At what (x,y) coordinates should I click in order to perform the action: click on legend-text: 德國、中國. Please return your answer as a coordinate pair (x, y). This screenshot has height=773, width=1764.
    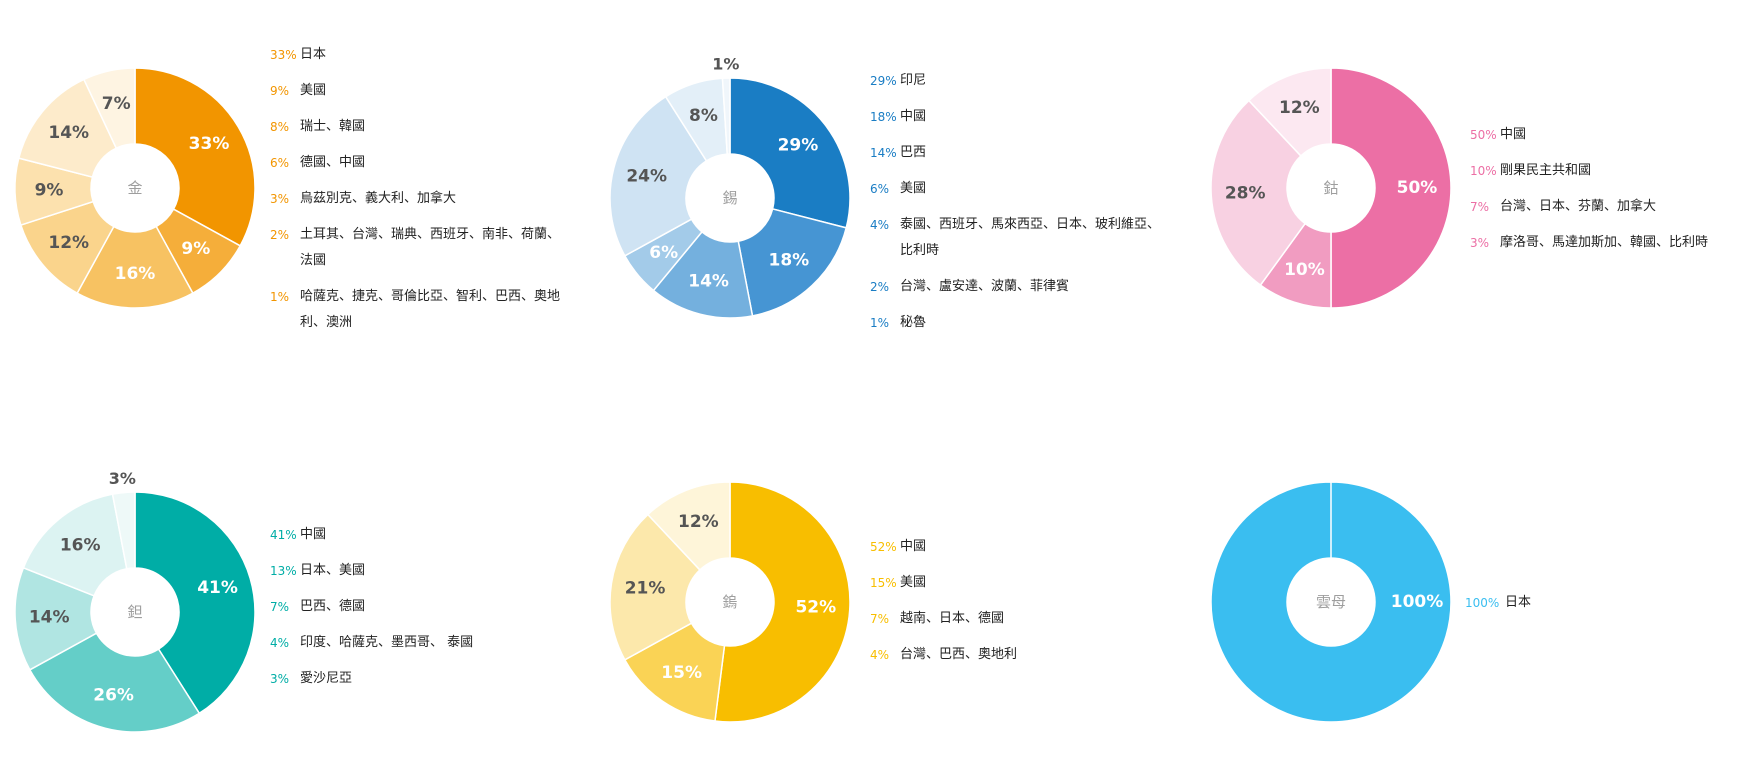
    Looking at the image, I should click on (333, 162).